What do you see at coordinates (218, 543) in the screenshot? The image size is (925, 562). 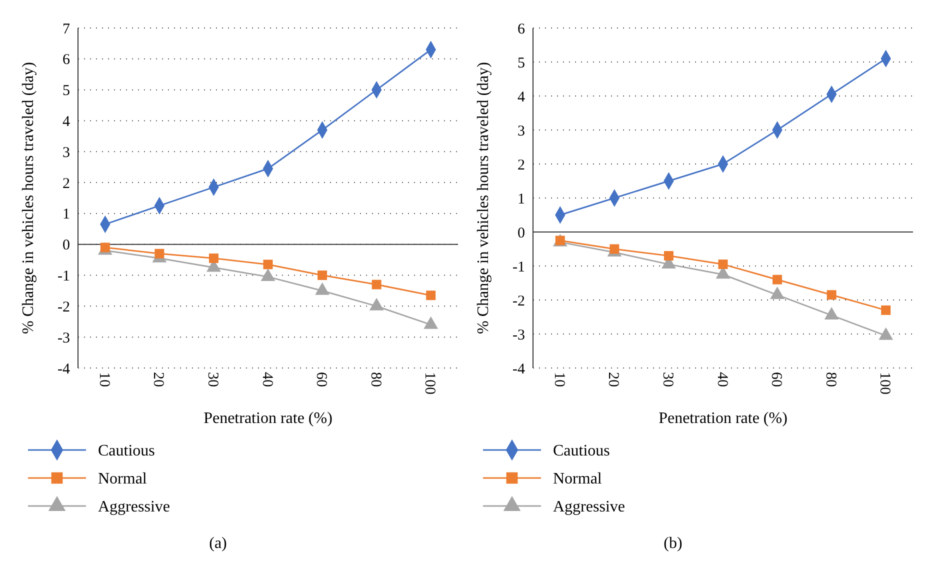 I see `text: (a)` at bounding box center [218, 543].